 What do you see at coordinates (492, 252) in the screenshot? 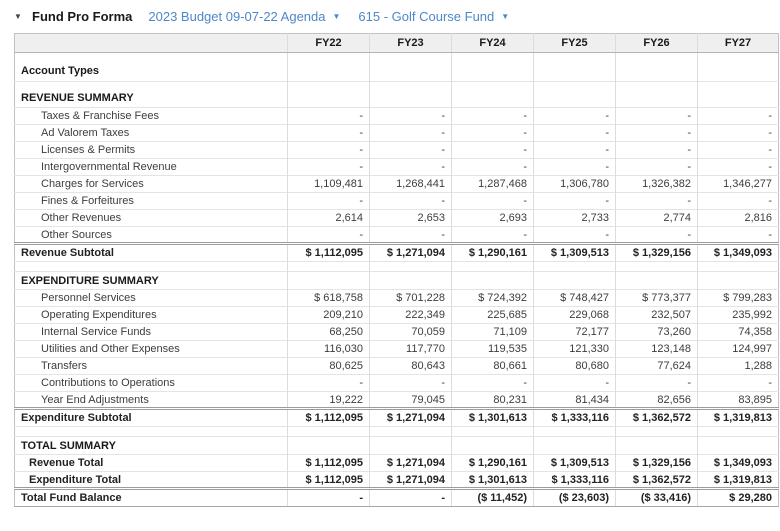
I see `row-value: $ 1,290,161` at bounding box center [492, 252].